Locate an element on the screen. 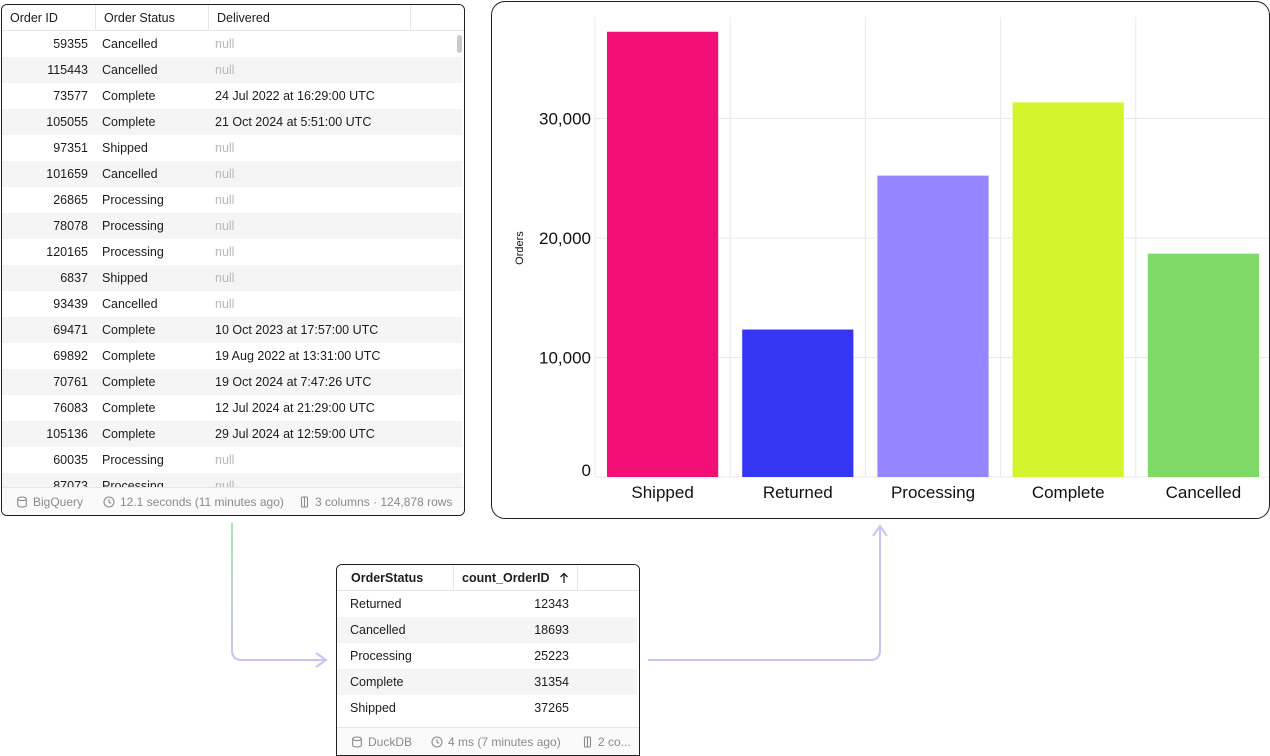  orderstatus-cell: Returned is located at coordinates (376, 604).